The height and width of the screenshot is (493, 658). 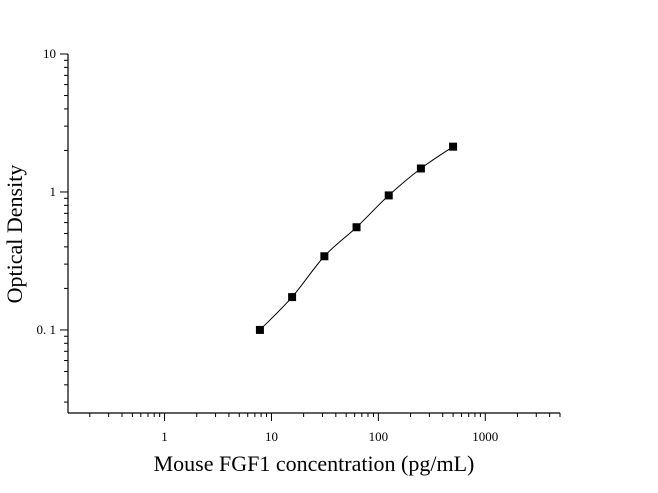 I want to click on fit-line, so click(x=356, y=238).